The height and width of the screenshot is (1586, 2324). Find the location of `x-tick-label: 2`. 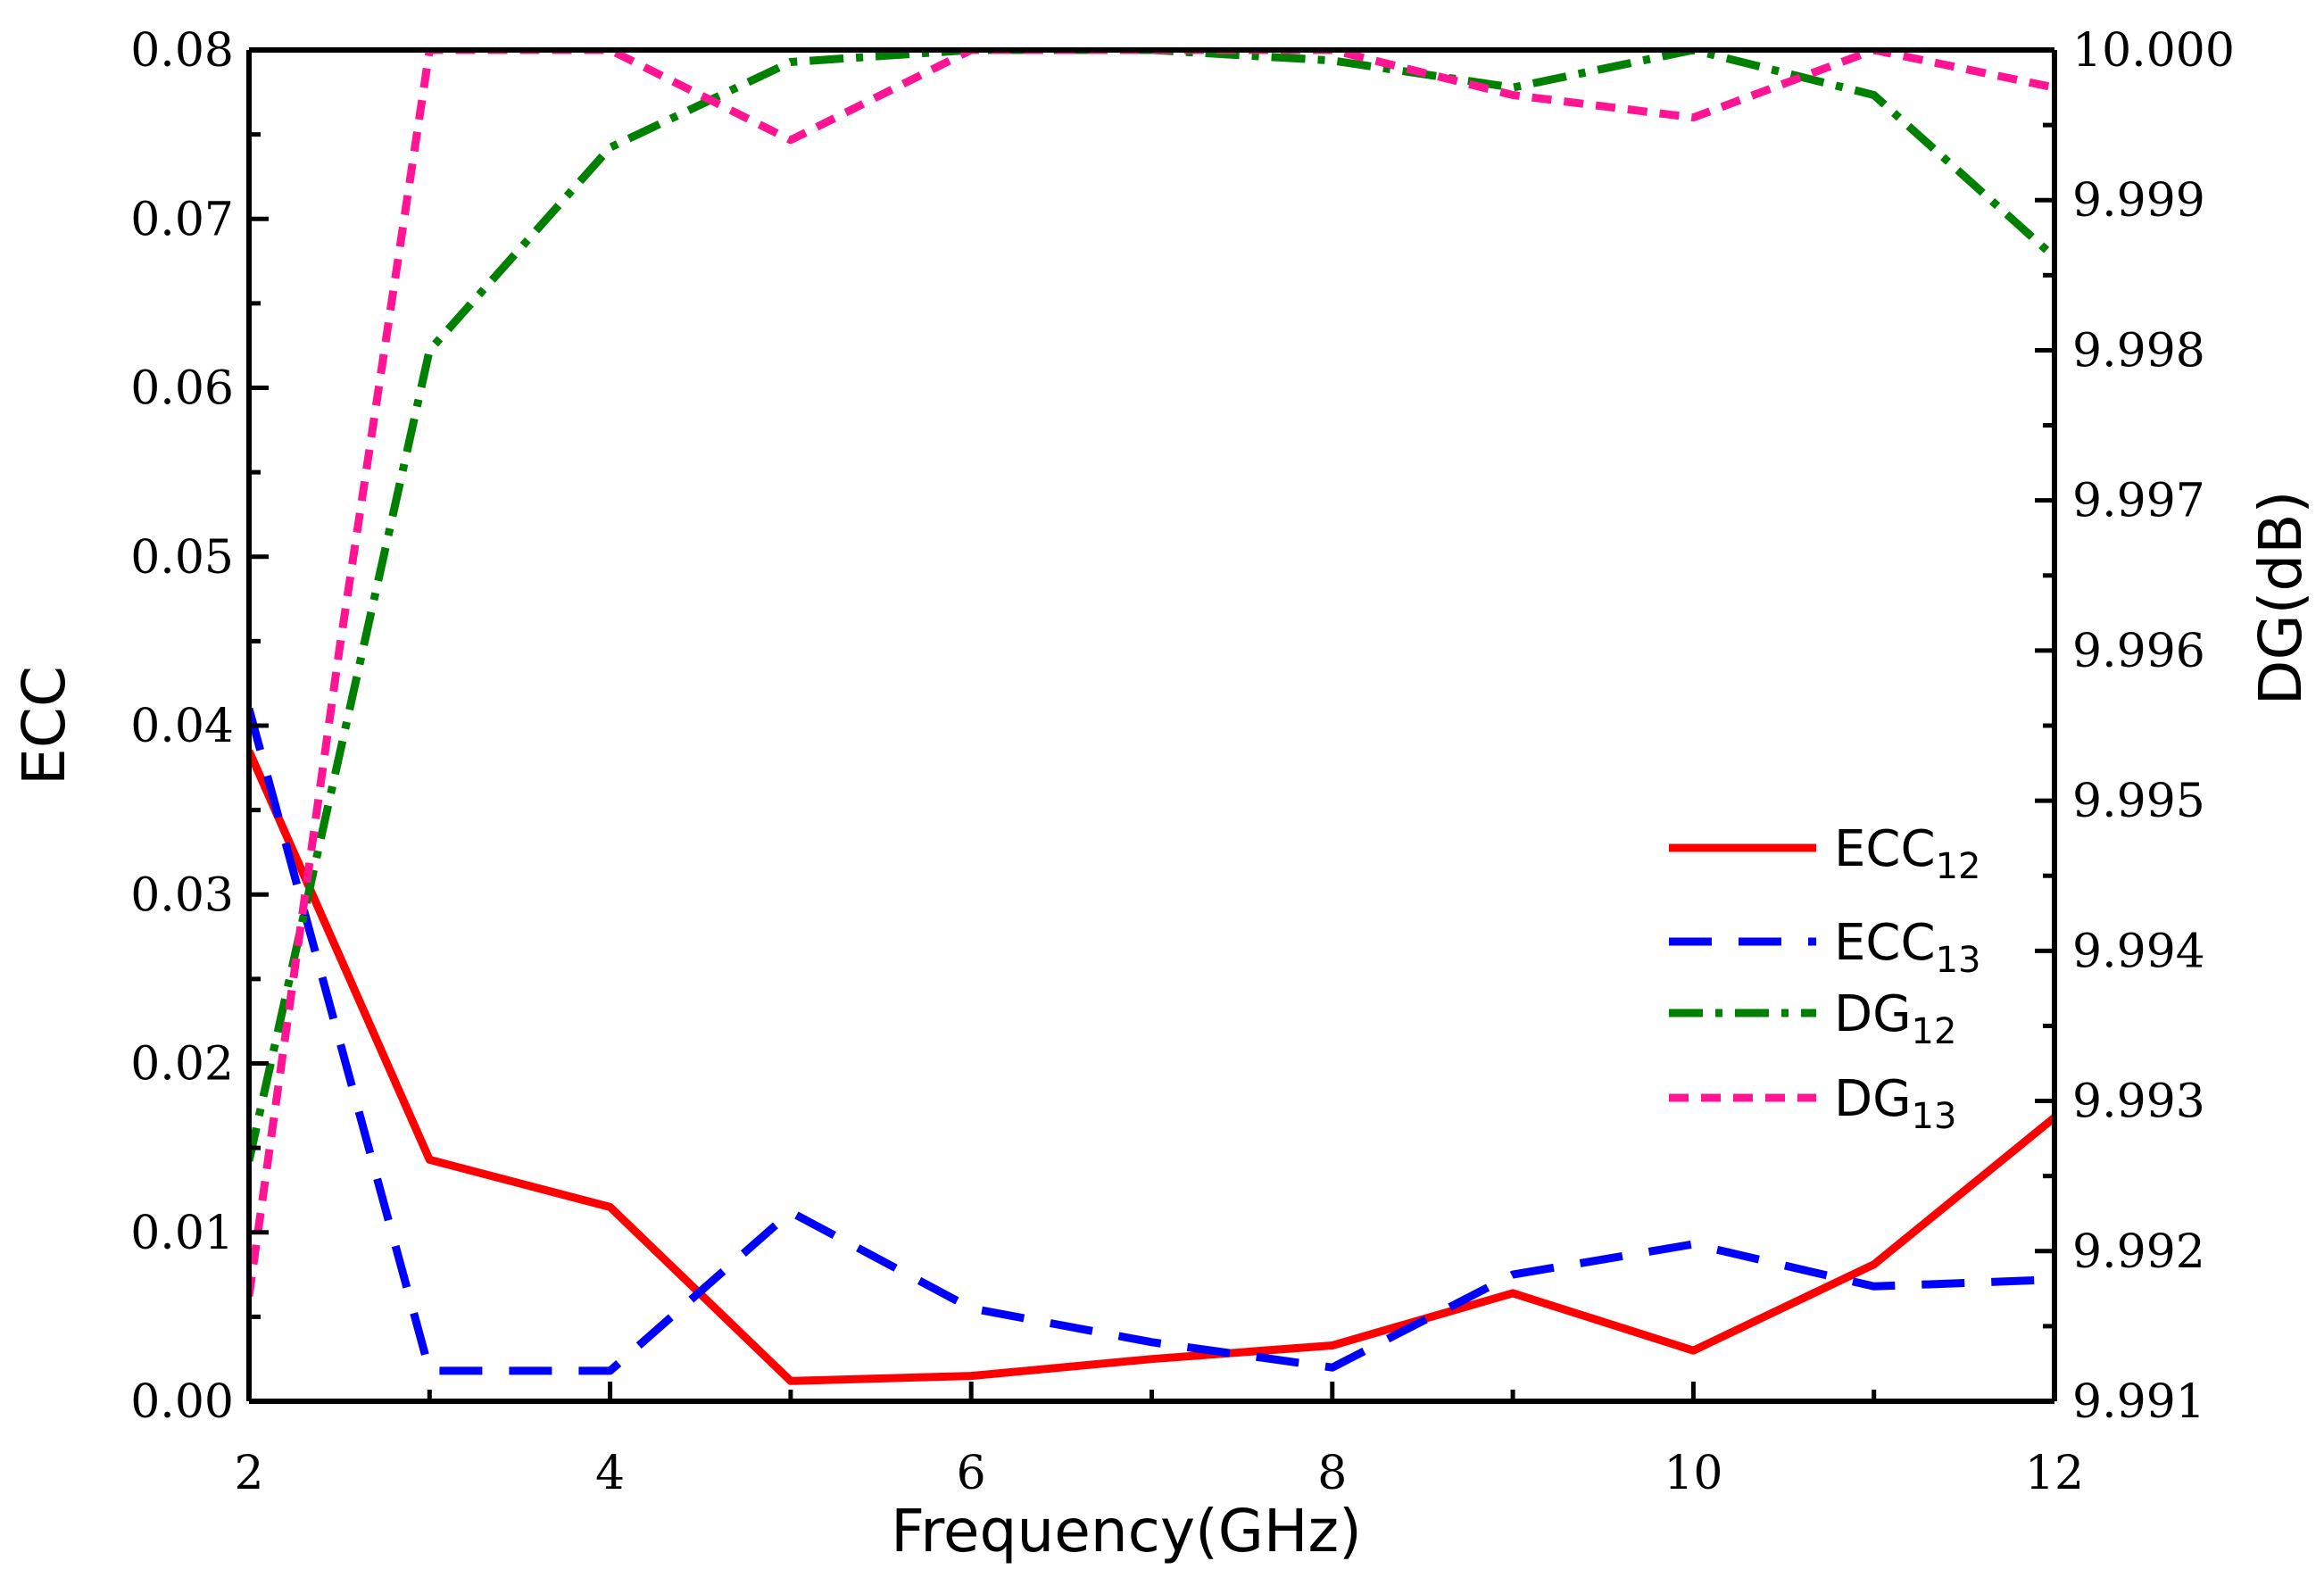

x-tick-label: 2 is located at coordinates (248, 1473).